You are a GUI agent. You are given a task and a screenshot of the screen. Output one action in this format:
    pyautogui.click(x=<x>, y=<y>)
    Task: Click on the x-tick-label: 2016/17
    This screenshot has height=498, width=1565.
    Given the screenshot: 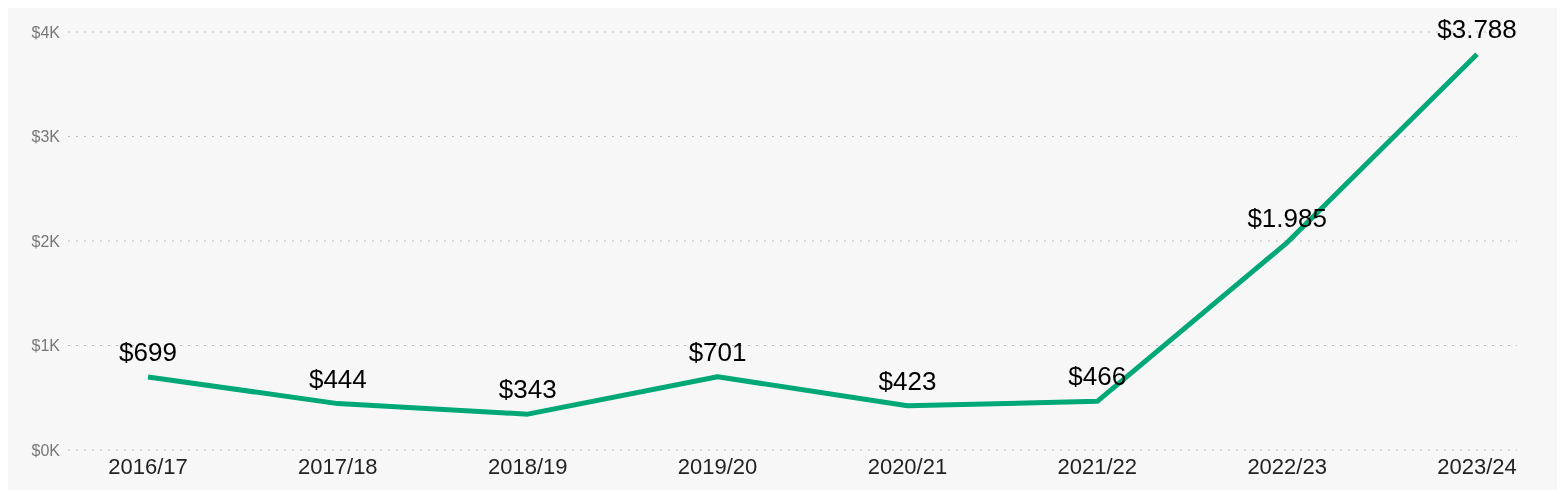 What is the action you would take?
    pyautogui.click(x=148, y=466)
    